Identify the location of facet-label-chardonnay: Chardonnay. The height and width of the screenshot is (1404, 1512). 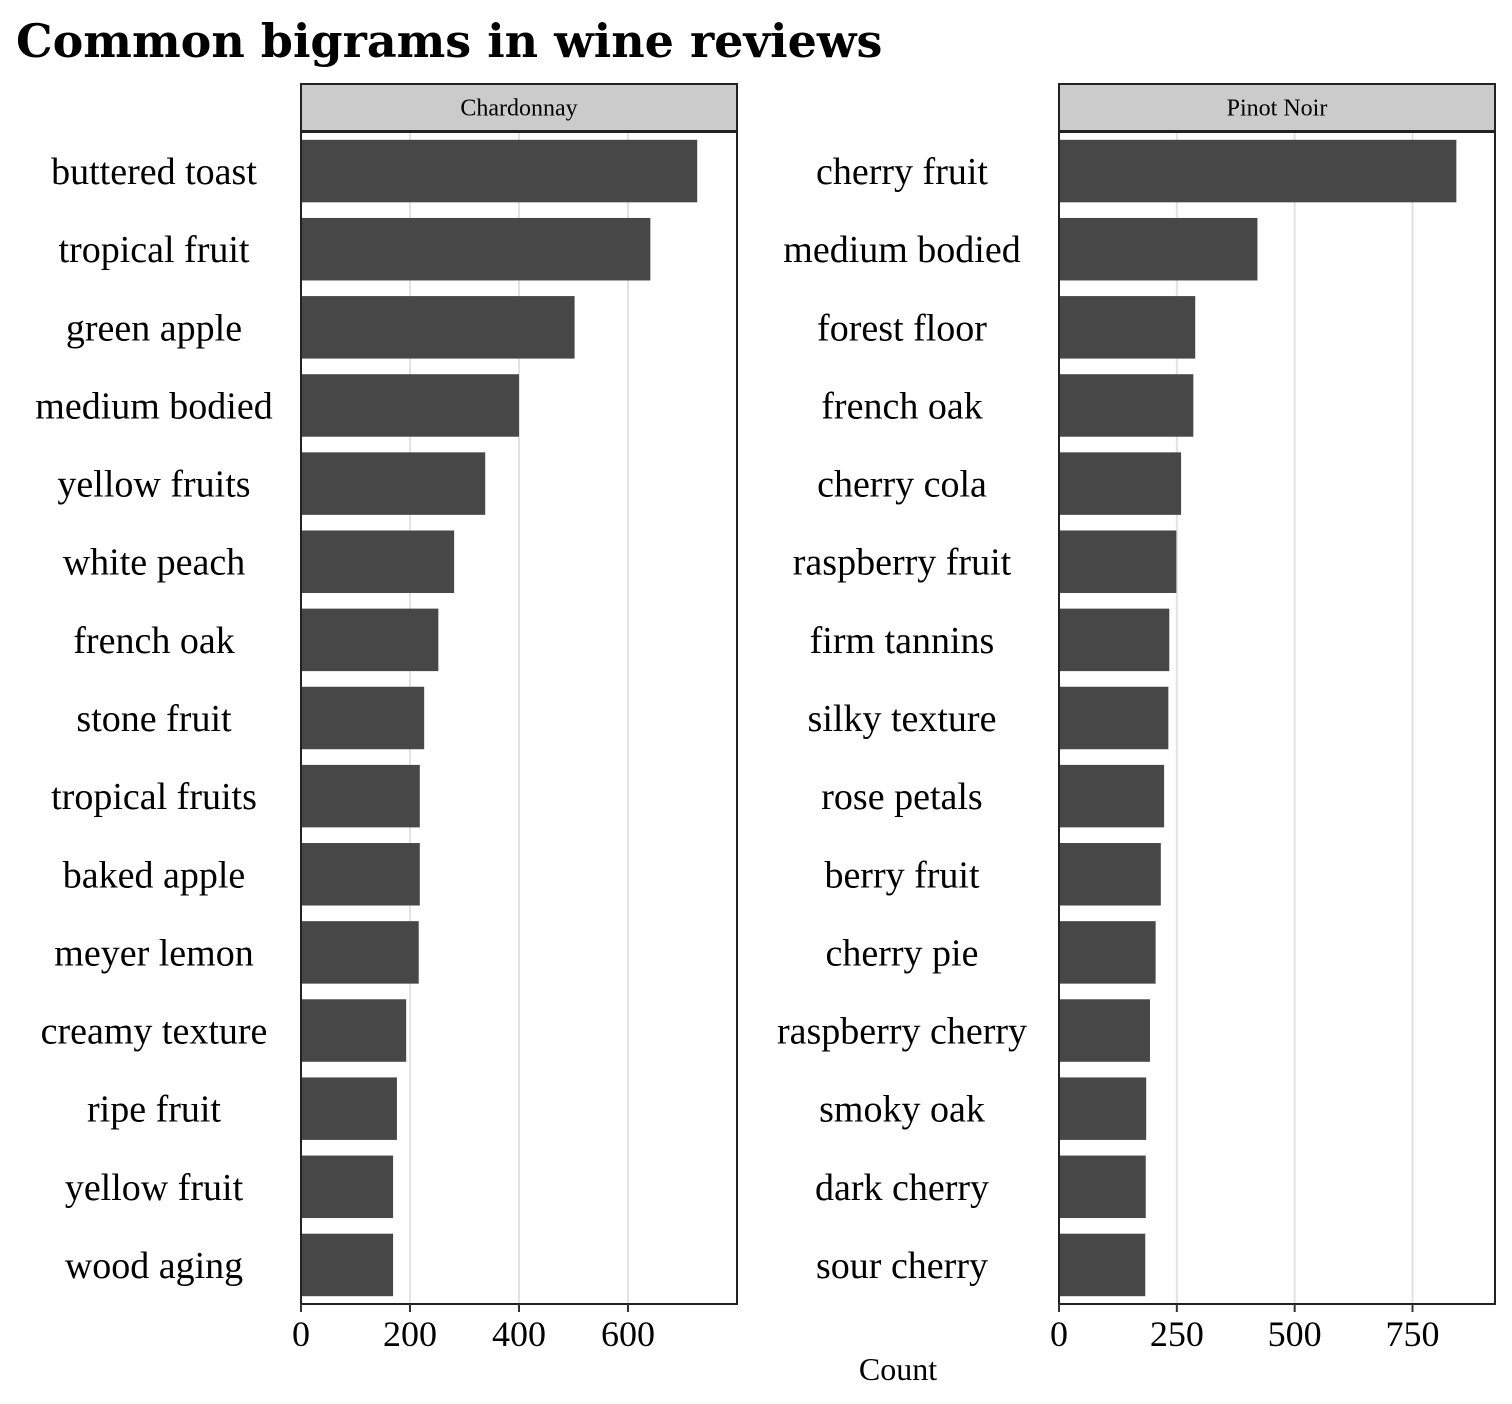
(518, 109).